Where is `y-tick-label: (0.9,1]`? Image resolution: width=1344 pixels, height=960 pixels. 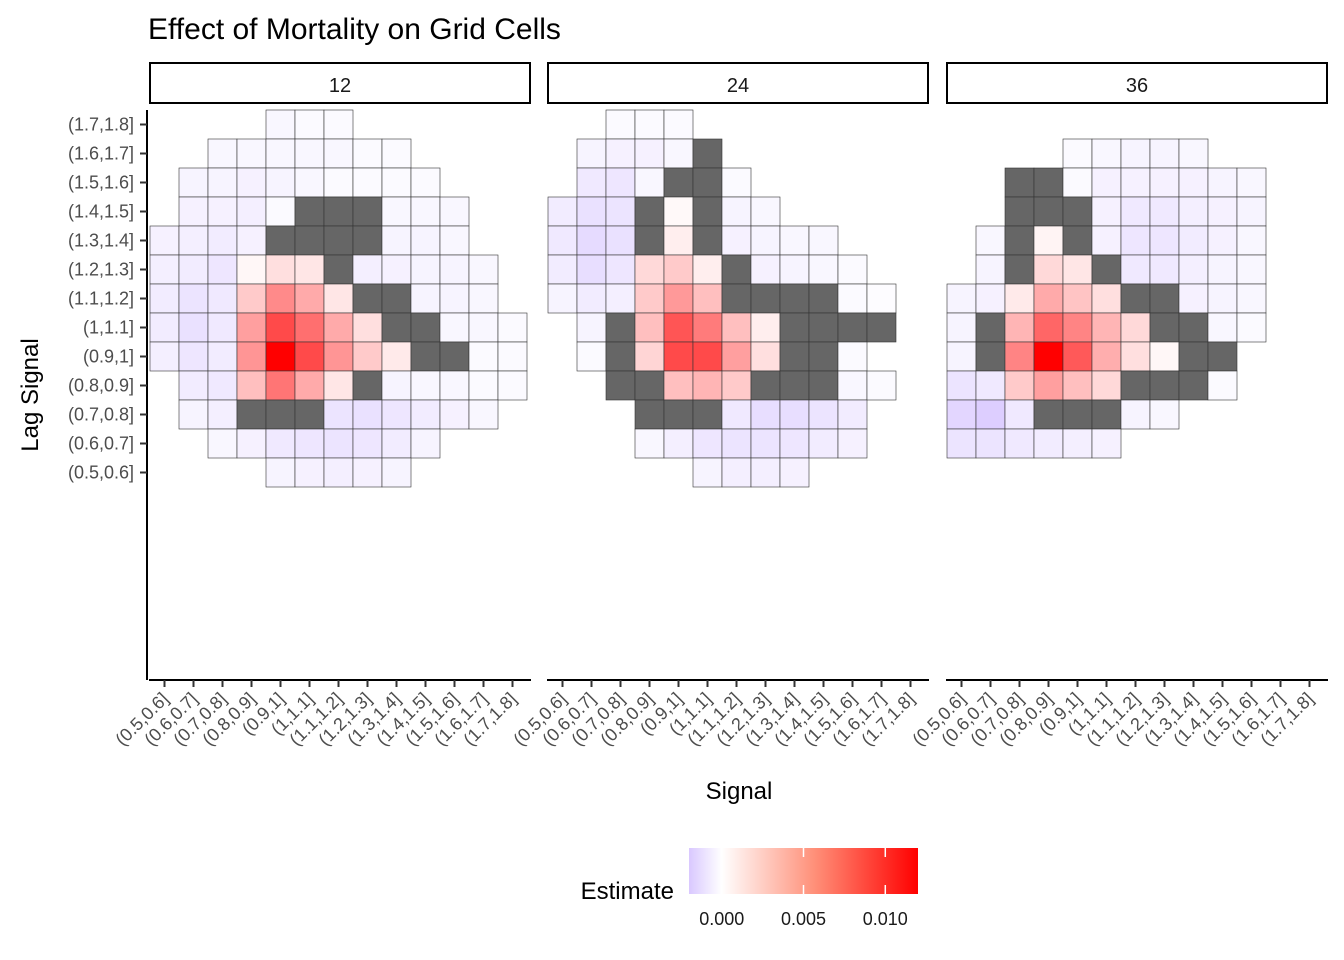 y-tick-label: (0.9,1] is located at coordinates (108, 357).